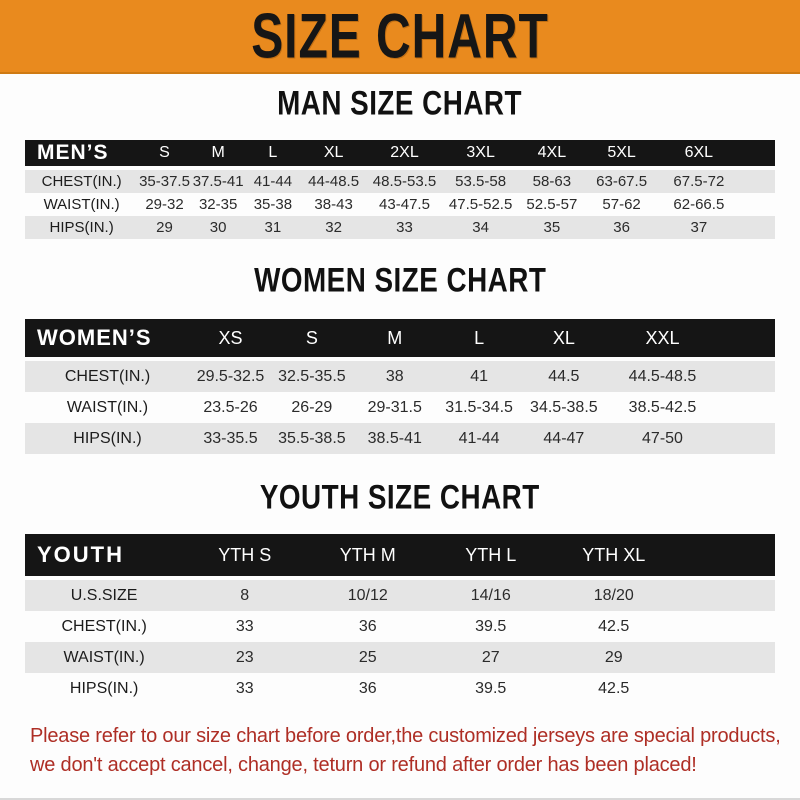 The width and height of the screenshot is (800, 800). Describe the element at coordinates (104, 595) in the screenshot. I see `row-label: U.S.SIZE` at that location.